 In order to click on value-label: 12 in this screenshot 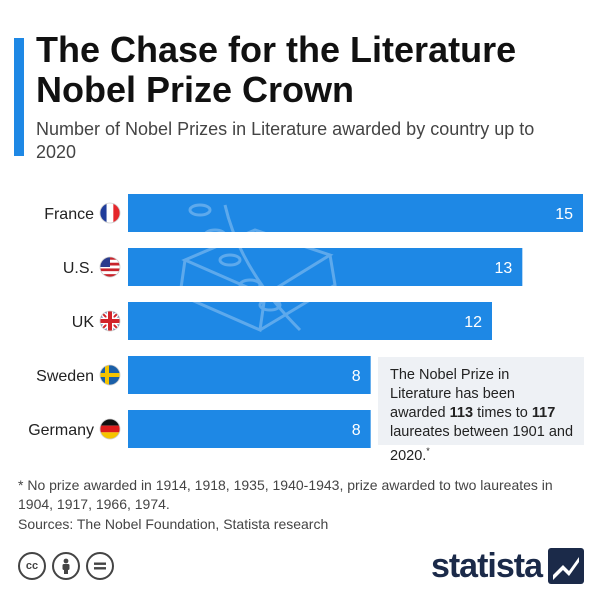, I will do `click(473, 322)`.